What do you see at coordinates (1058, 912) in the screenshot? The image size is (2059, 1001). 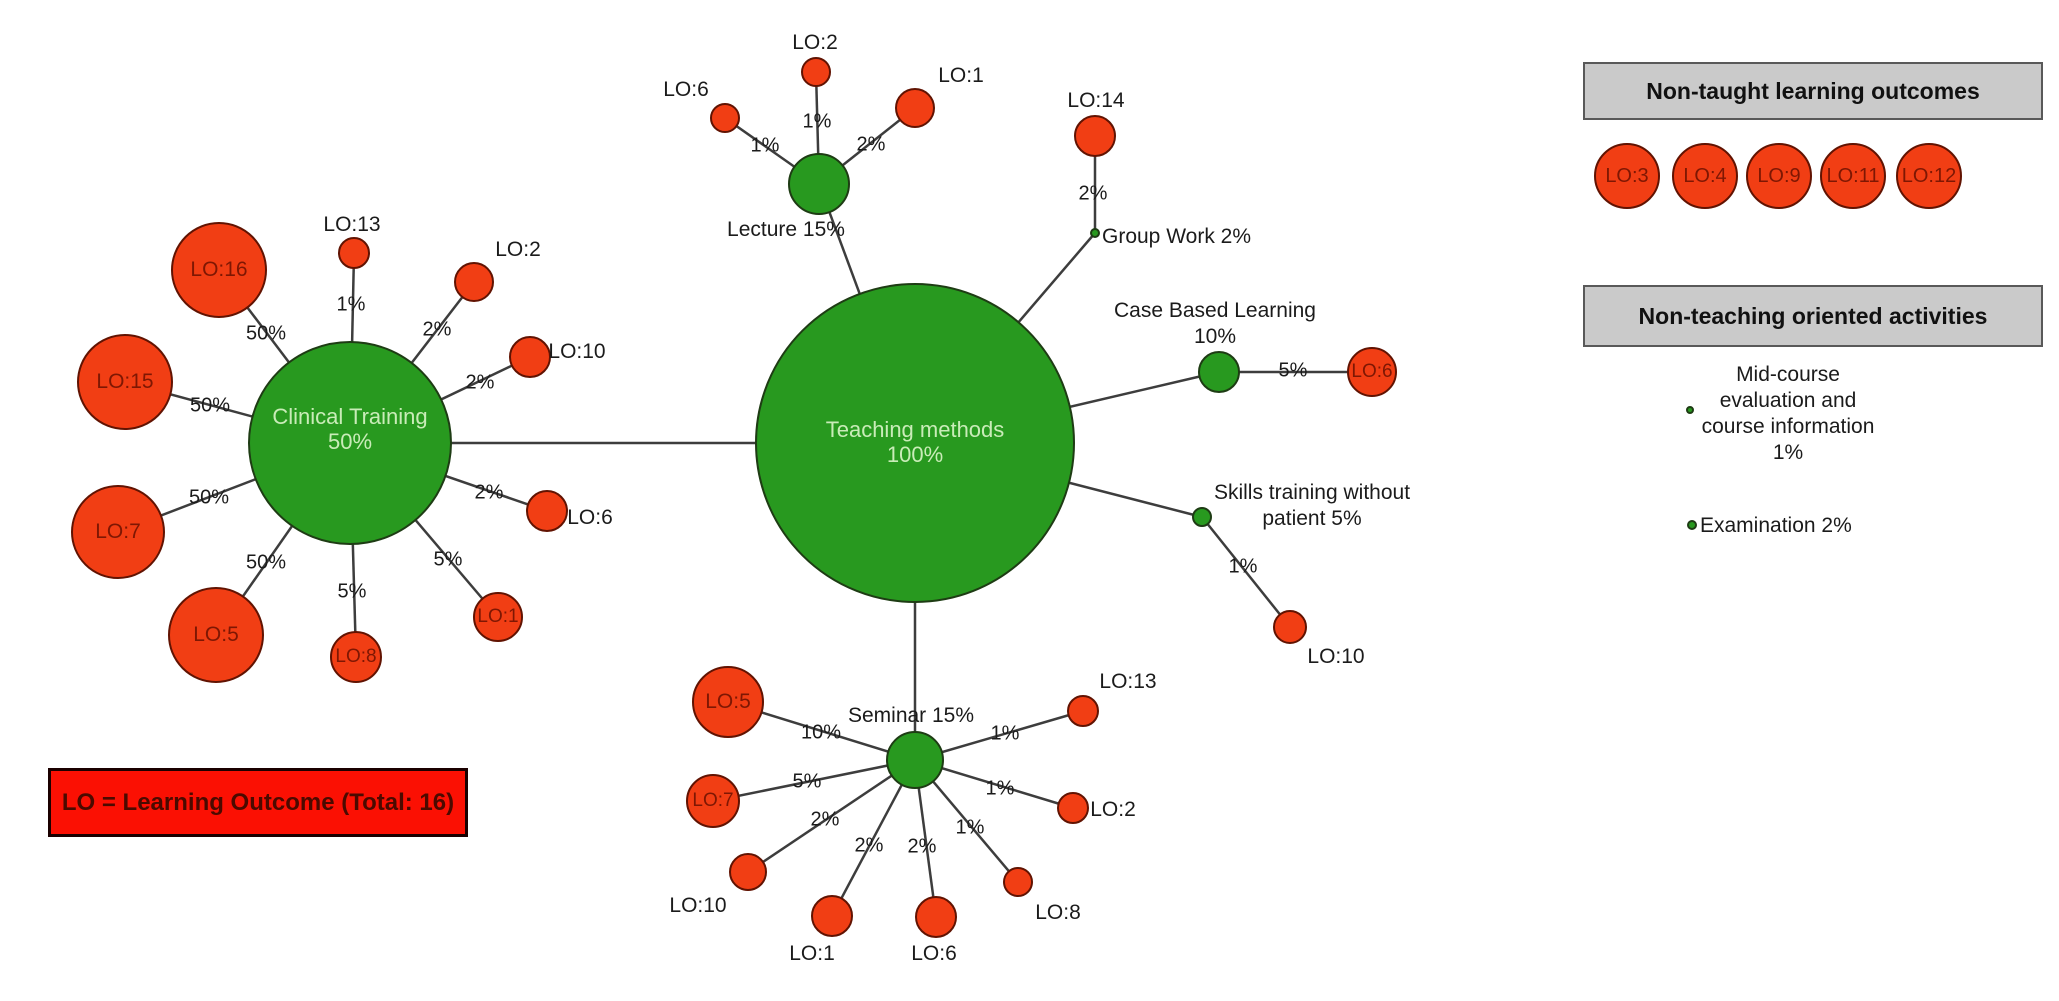 I see `s-lo8-label: LO:8` at bounding box center [1058, 912].